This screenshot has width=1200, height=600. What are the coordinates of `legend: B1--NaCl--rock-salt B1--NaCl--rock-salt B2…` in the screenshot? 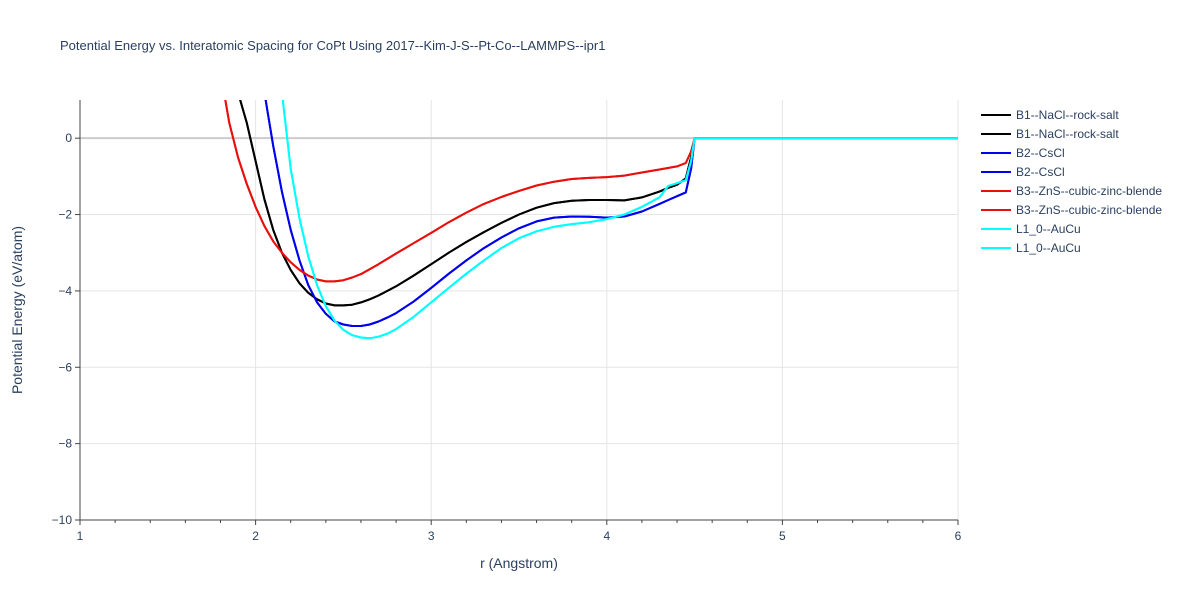 It's located at (1071, 181).